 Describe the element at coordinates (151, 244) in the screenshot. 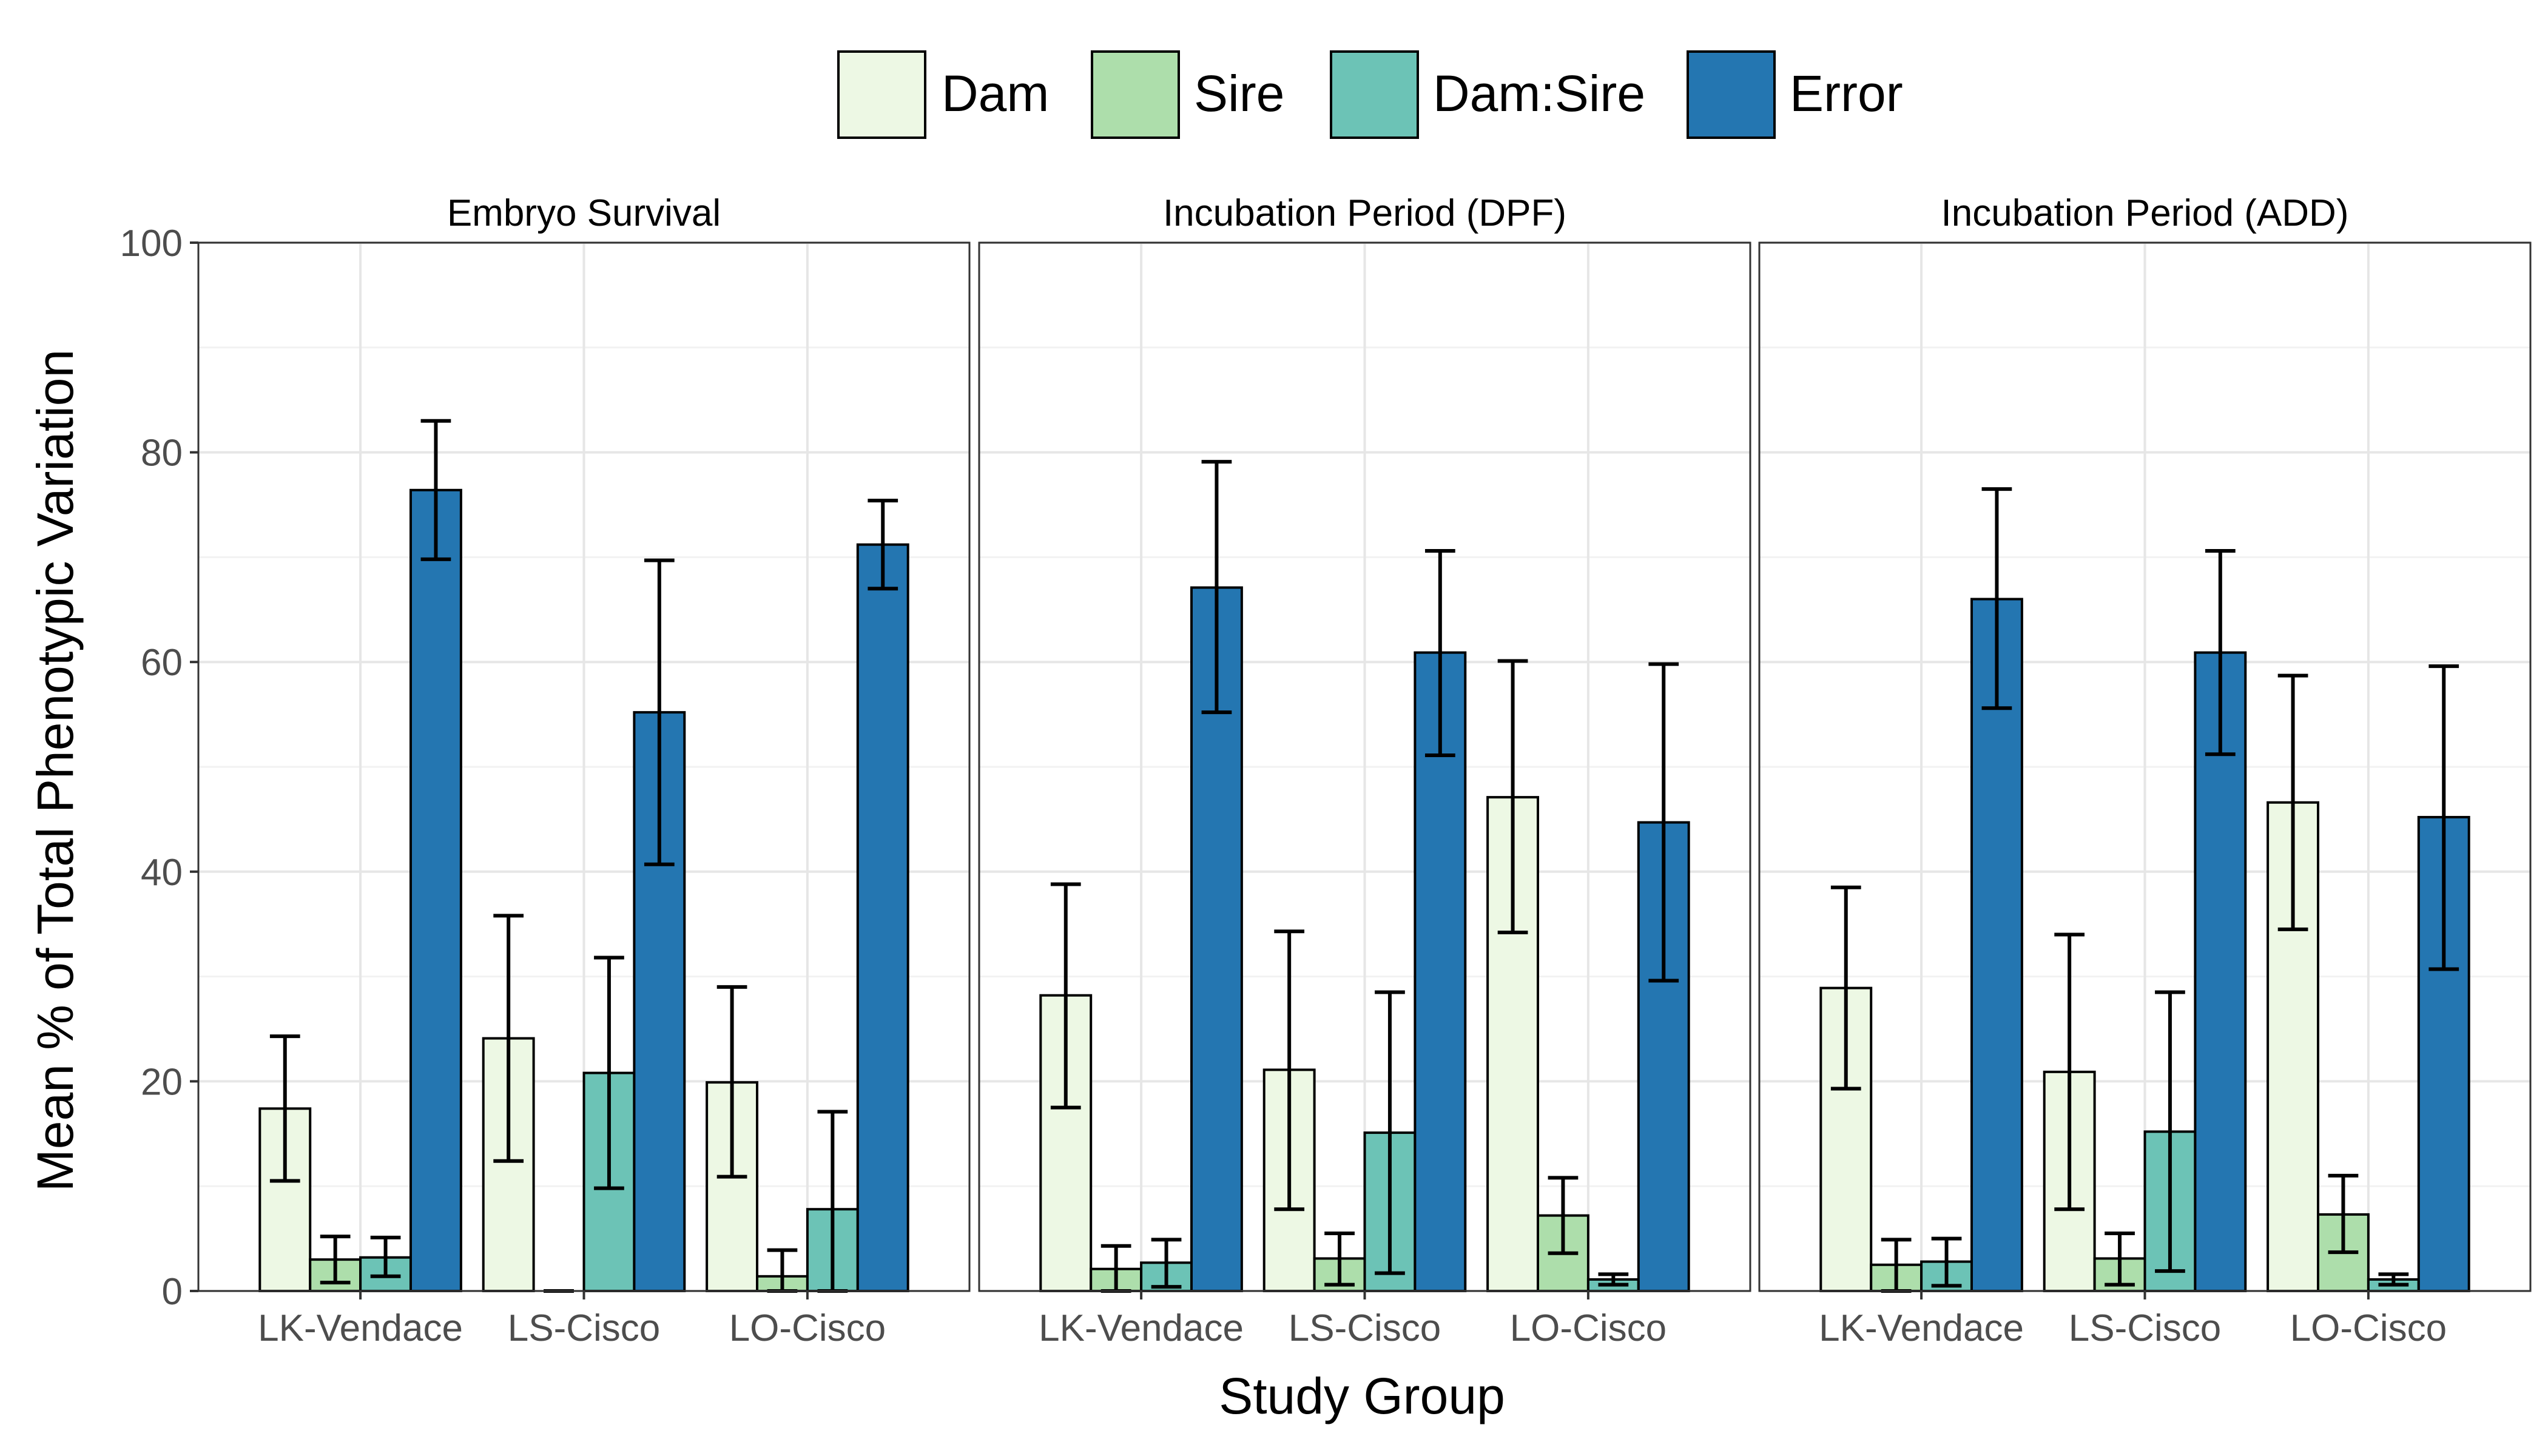

I see `y-tick-label: 100` at that location.